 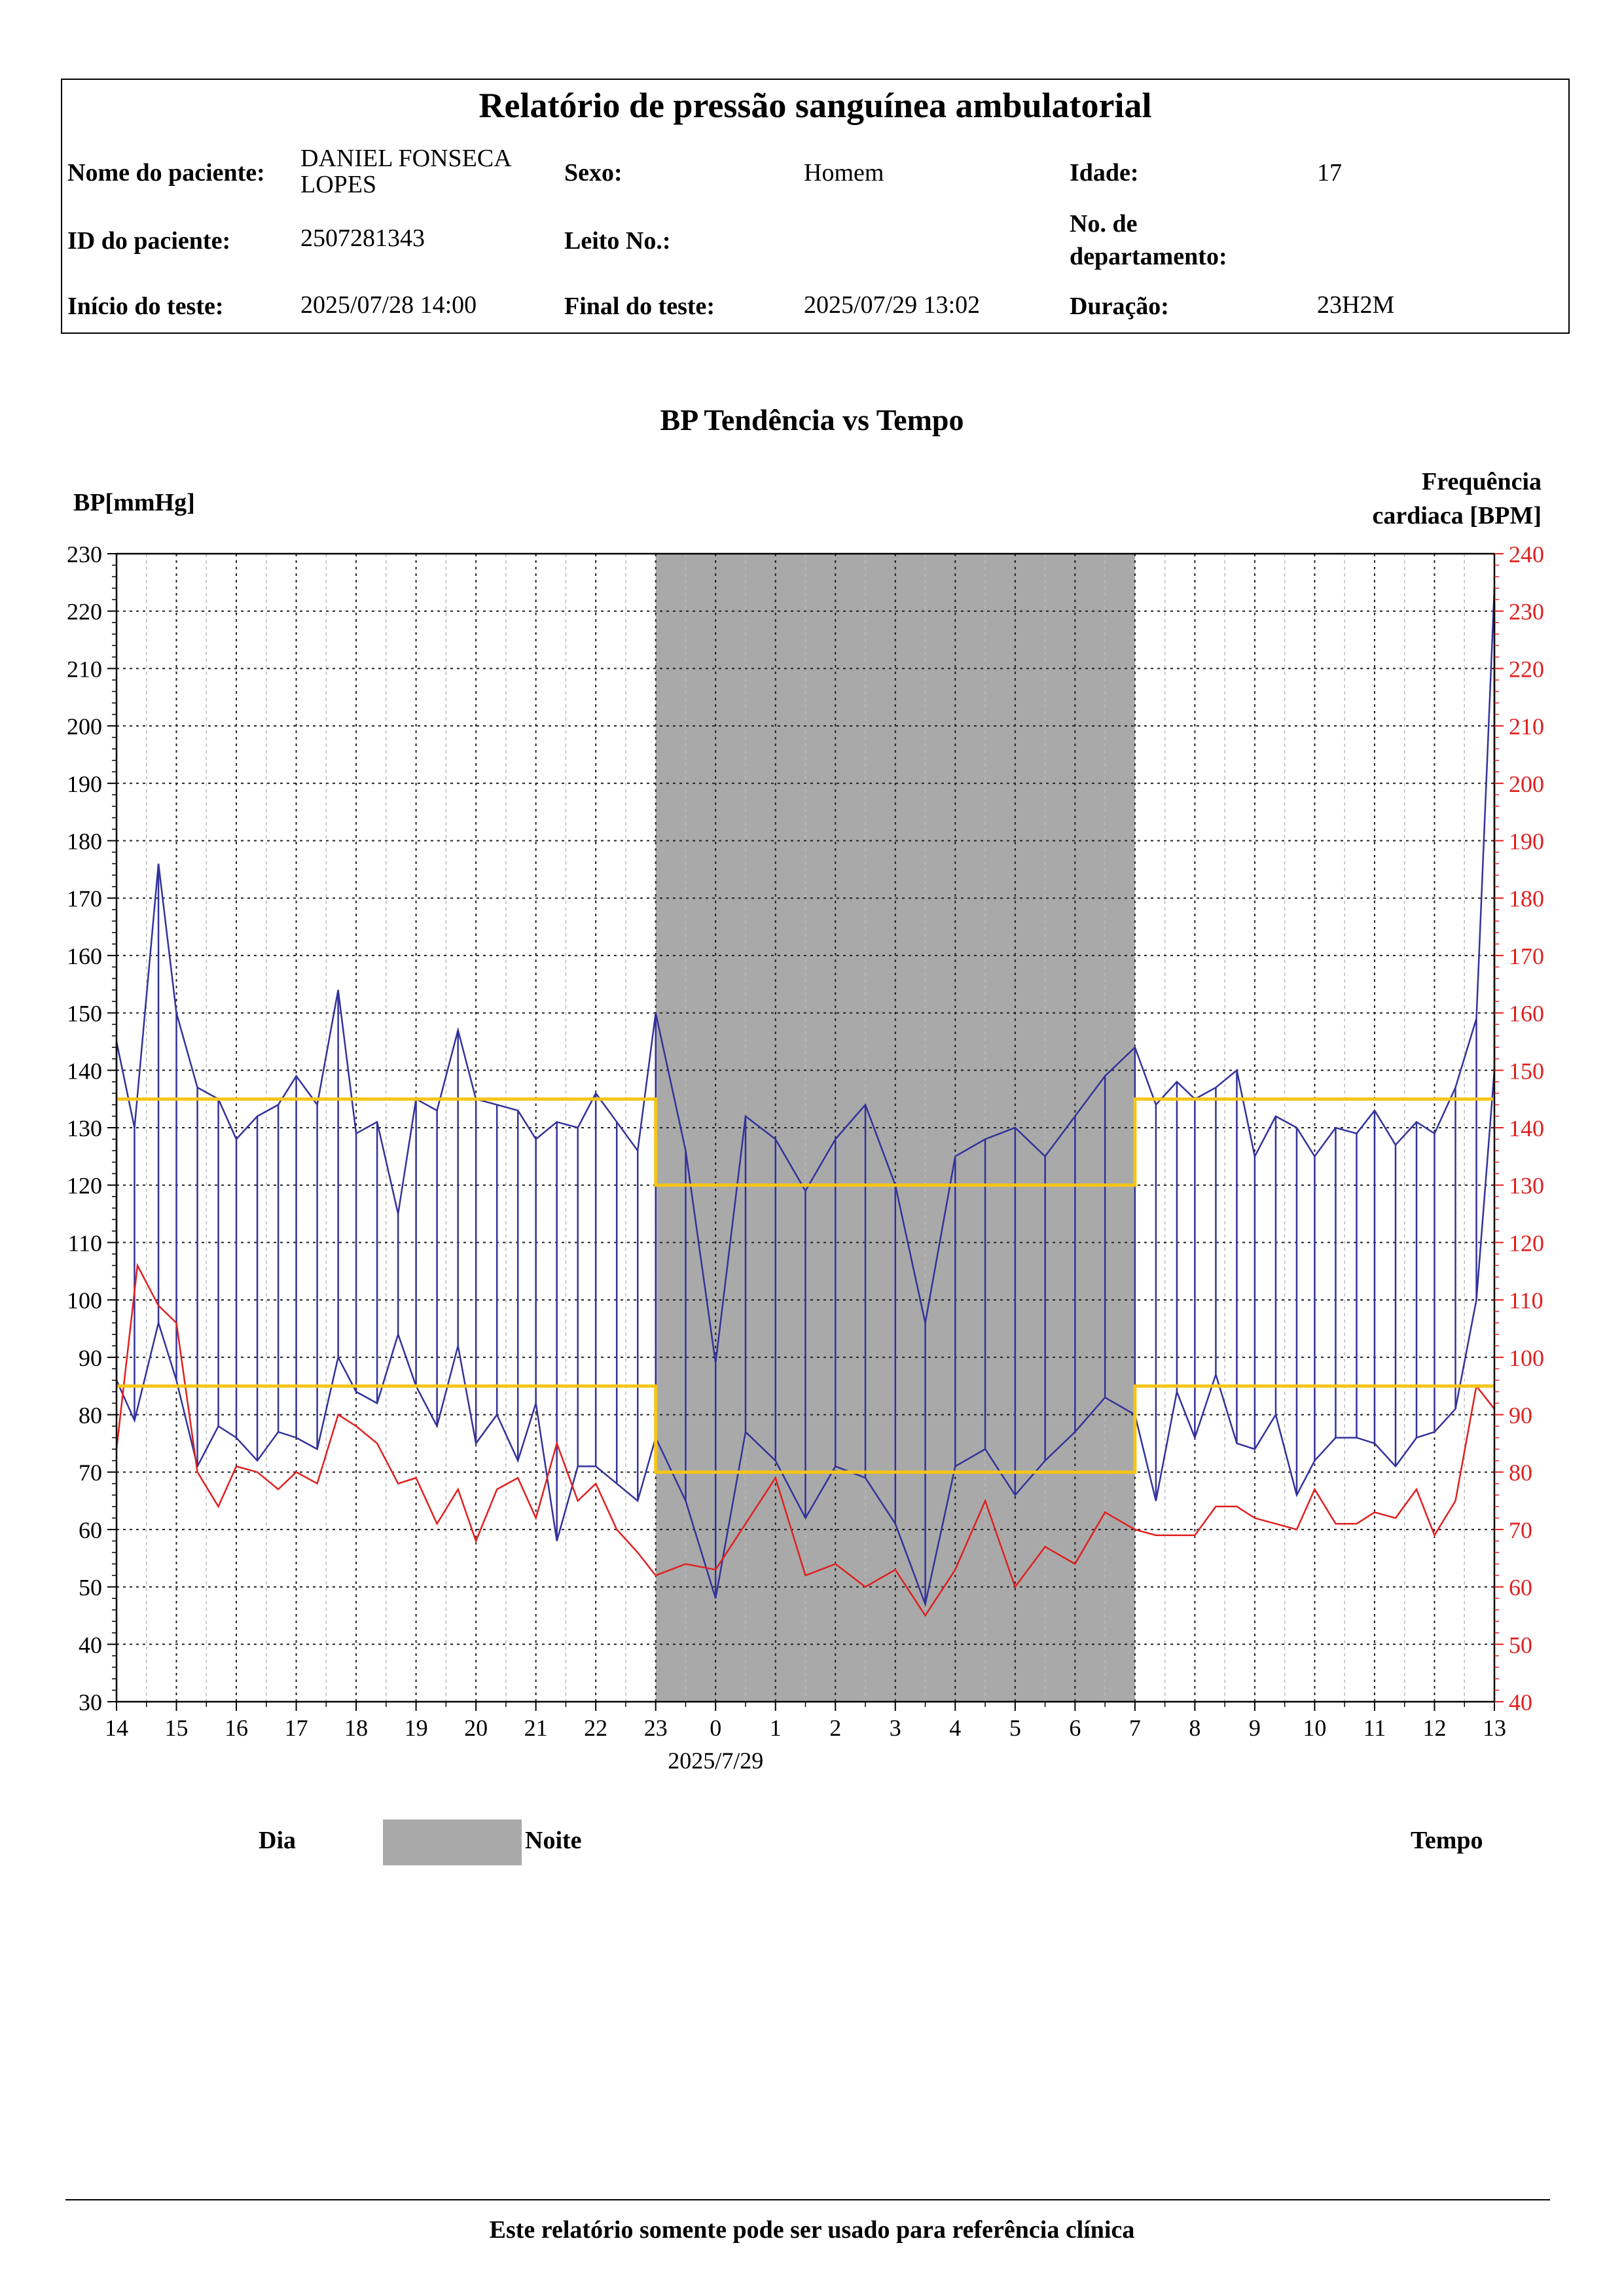 I want to click on x-axis-tick-label: 16, so click(x=236, y=1728).